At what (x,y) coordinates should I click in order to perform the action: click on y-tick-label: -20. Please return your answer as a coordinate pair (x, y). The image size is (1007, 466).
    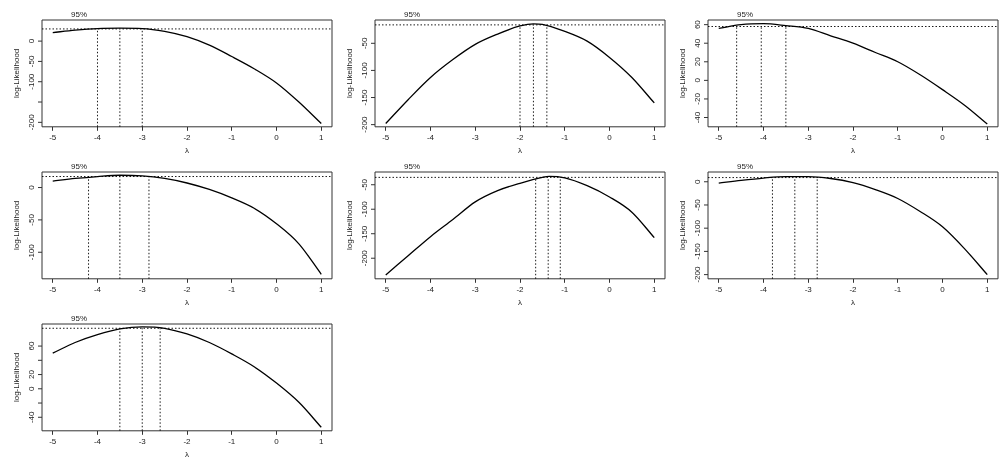
    Looking at the image, I should click on (698, 98).